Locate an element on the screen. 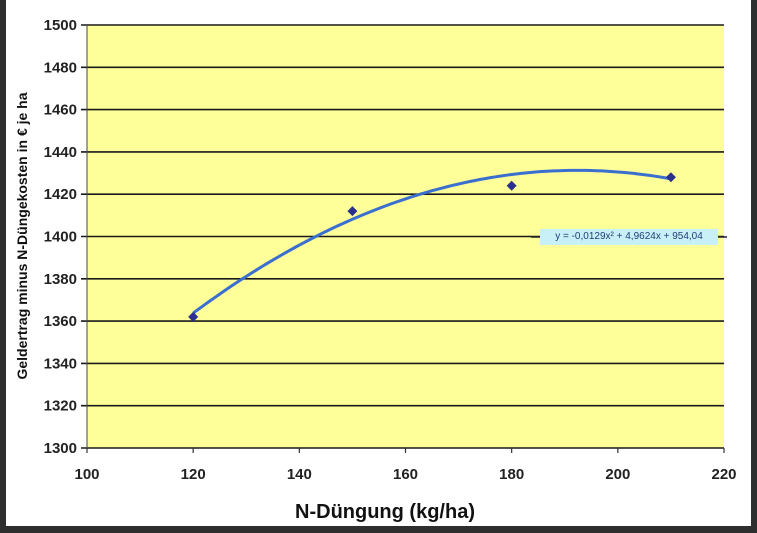 This screenshot has width=757, height=533. y-tick-label: 1360 is located at coordinates (60, 321).